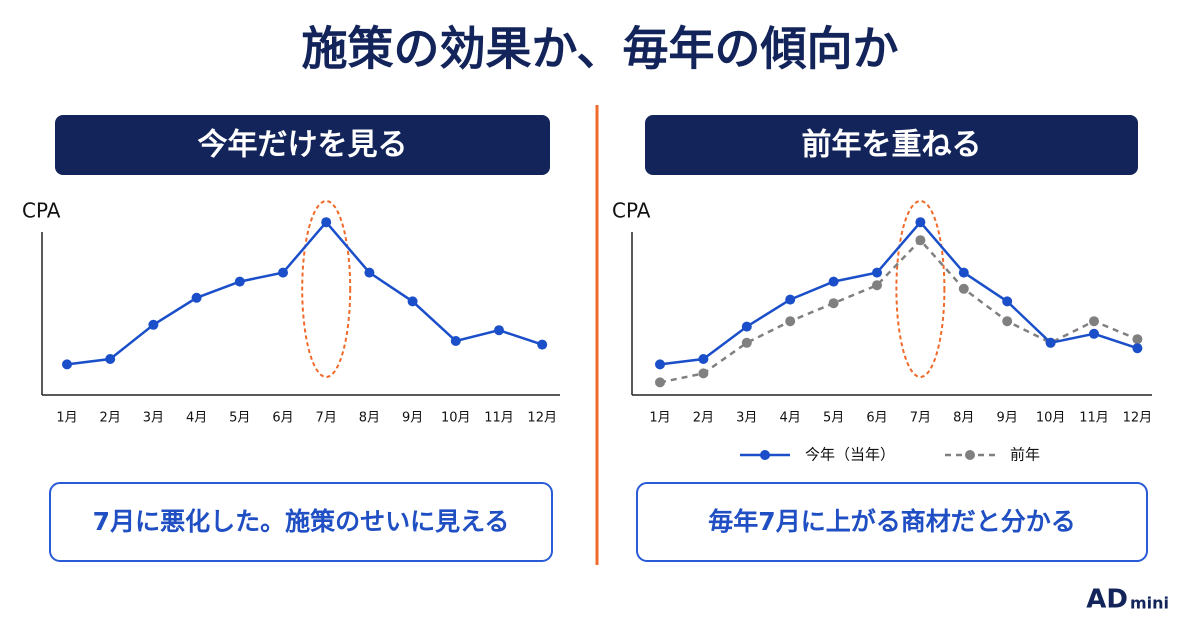 Image resolution: width=1200 pixels, height=628 pixels. Describe the element at coordinates (599, 49) in the screenshot. I see `page-title: 施策の効果か、毎年の傾向か` at that location.